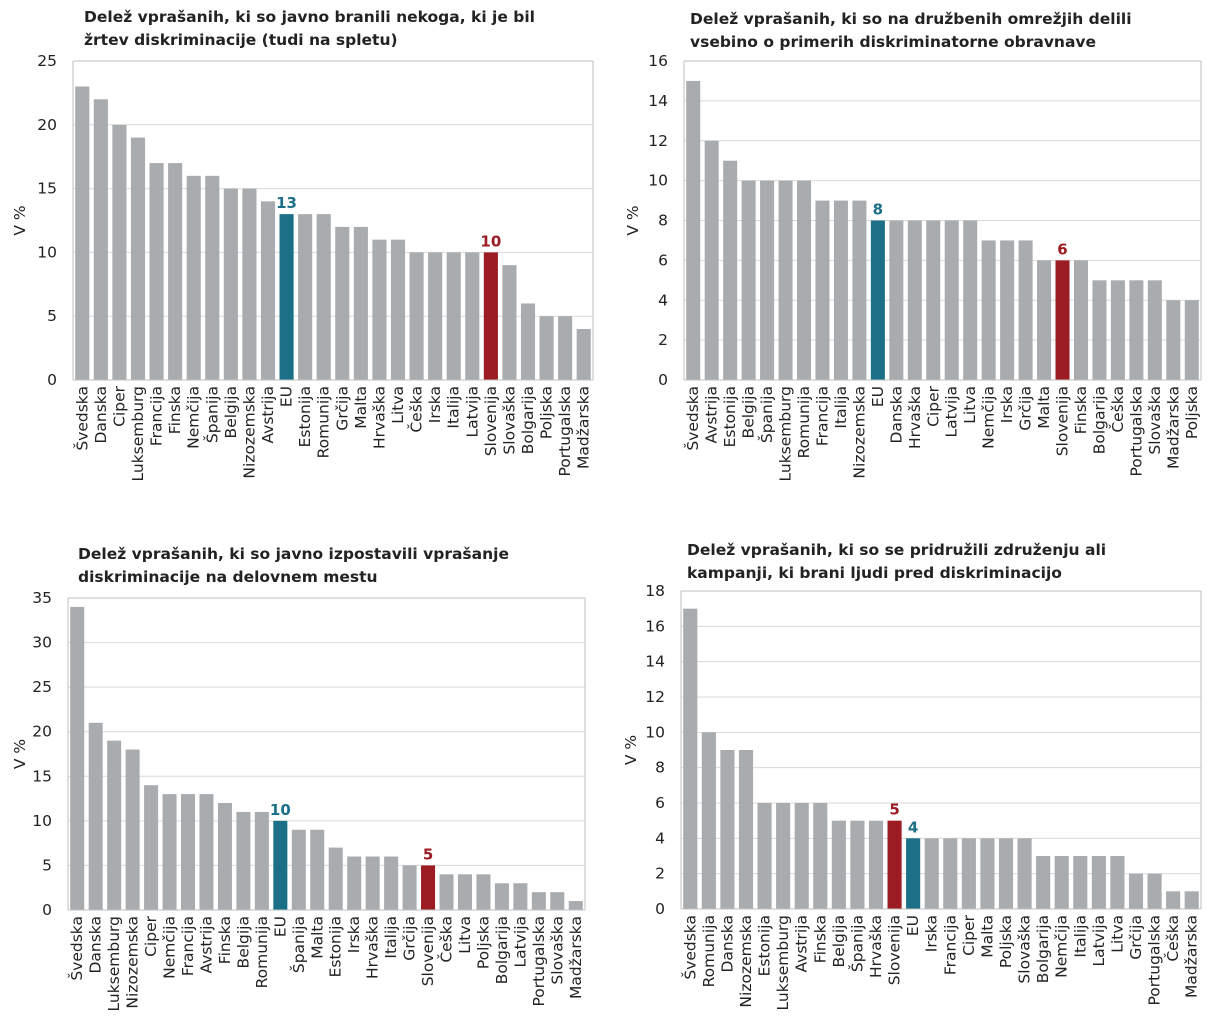  What do you see at coordinates (970, 300) in the screenshot?
I see `bar-litva` at bounding box center [970, 300].